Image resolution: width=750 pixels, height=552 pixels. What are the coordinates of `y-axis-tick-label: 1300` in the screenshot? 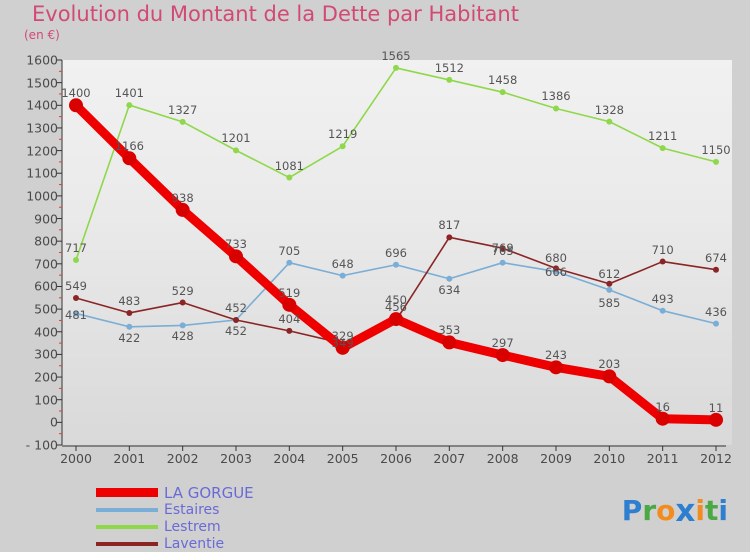 It's located at (42, 128).